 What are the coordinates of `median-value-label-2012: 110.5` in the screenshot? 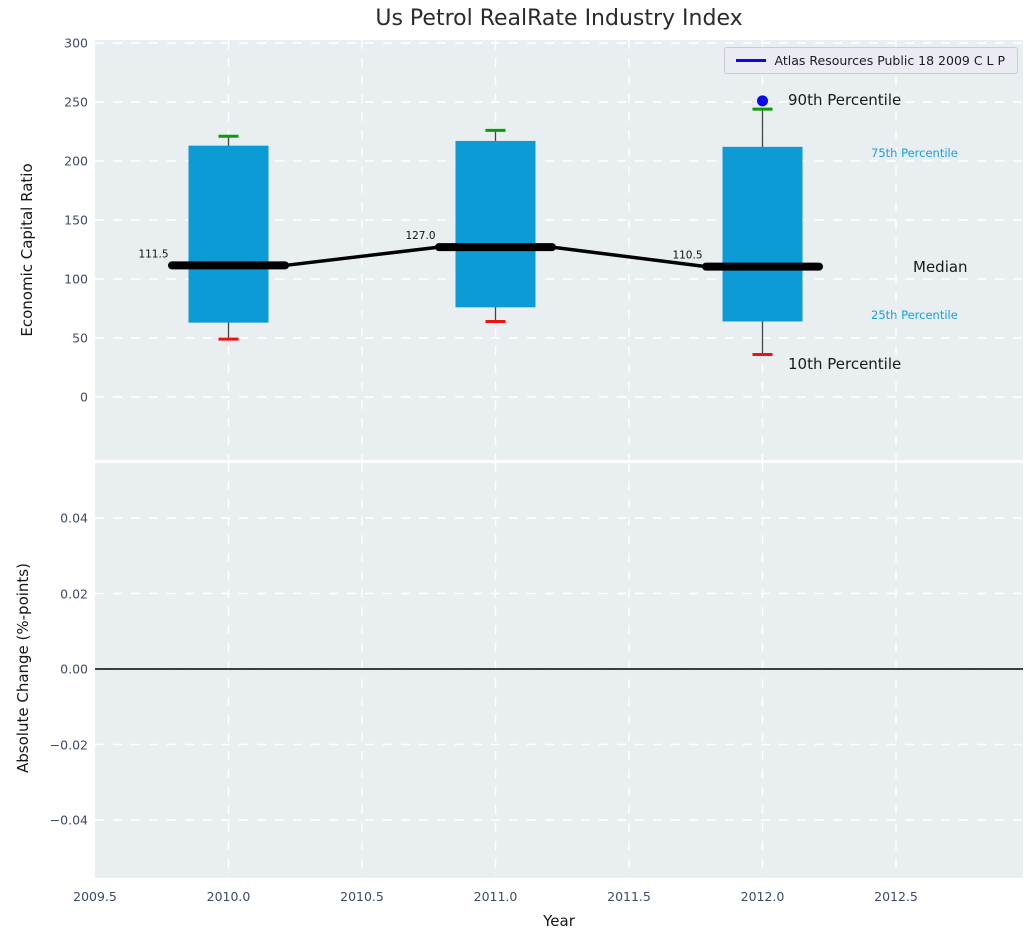 It's located at (687, 256).